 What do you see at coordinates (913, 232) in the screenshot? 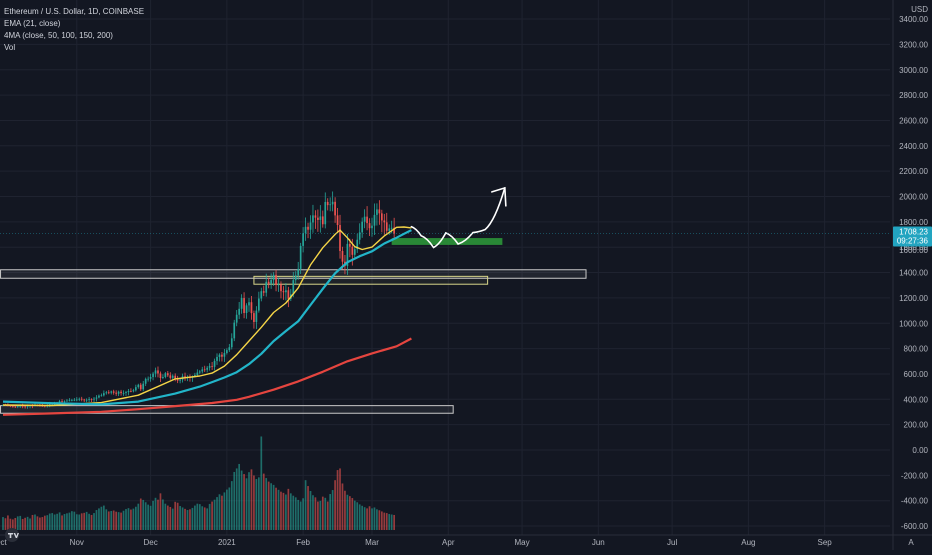
I see `current-price-value: 1708.23` at bounding box center [913, 232].